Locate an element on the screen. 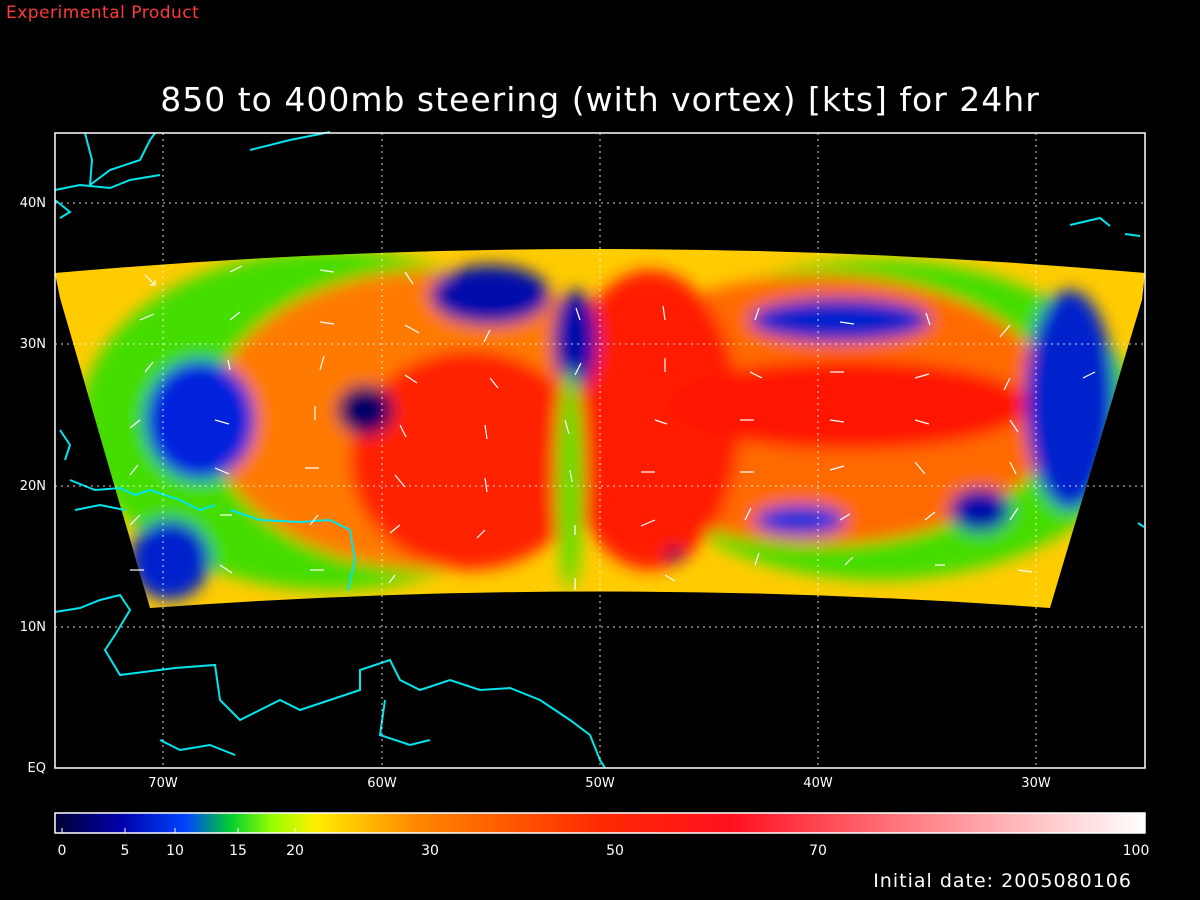 Image resolution: width=1200 pixels, height=900 pixels. lon-label-50w: 50W is located at coordinates (600, 783).